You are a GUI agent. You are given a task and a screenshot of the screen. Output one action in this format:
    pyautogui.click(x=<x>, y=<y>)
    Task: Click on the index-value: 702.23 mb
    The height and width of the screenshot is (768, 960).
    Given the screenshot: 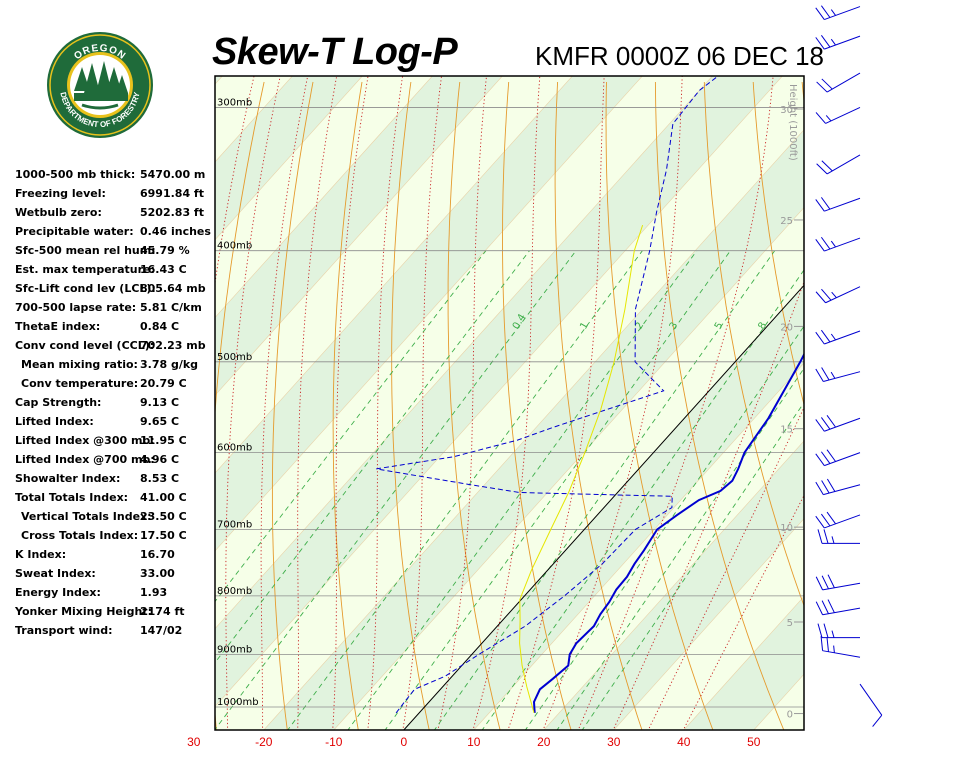 What is the action you would take?
    pyautogui.click(x=173, y=345)
    